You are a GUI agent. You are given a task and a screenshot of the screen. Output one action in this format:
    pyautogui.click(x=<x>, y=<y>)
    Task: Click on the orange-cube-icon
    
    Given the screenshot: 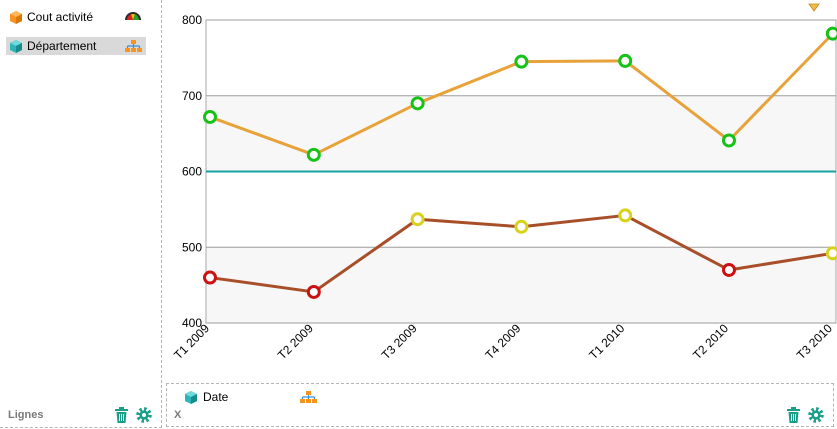 What is the action you would take?
    pyautogui.click(x=16, y=17)
    